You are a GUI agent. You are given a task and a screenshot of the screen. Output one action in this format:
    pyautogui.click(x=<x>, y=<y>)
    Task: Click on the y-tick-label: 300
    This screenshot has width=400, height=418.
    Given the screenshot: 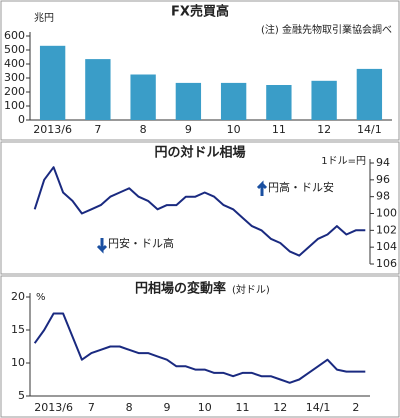 What is the action you would take?
    pyautogui.click(x=14, y=77)
    